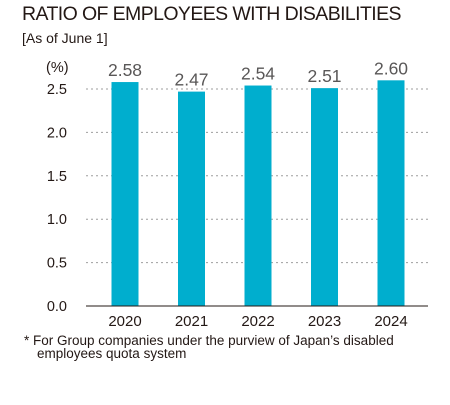 The height and width of the screenshot is (405, 450). I want to click on y-tick-label: 1.0, so click(57, 220).